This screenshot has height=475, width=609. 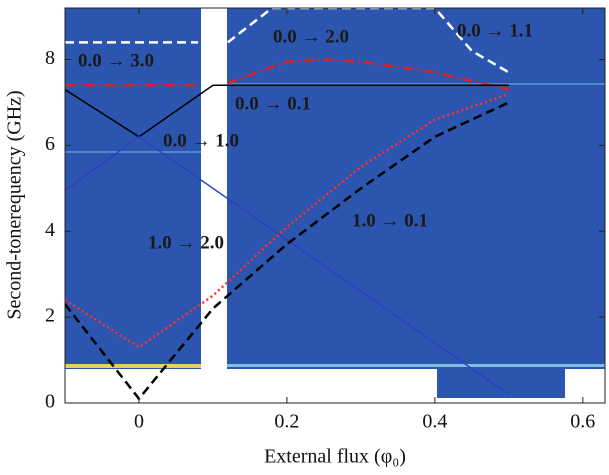 What do you see at coordinates (286, 422) in the screenshot?
I see `x-tick-label: 0.2` at bounding box center [286, 422].